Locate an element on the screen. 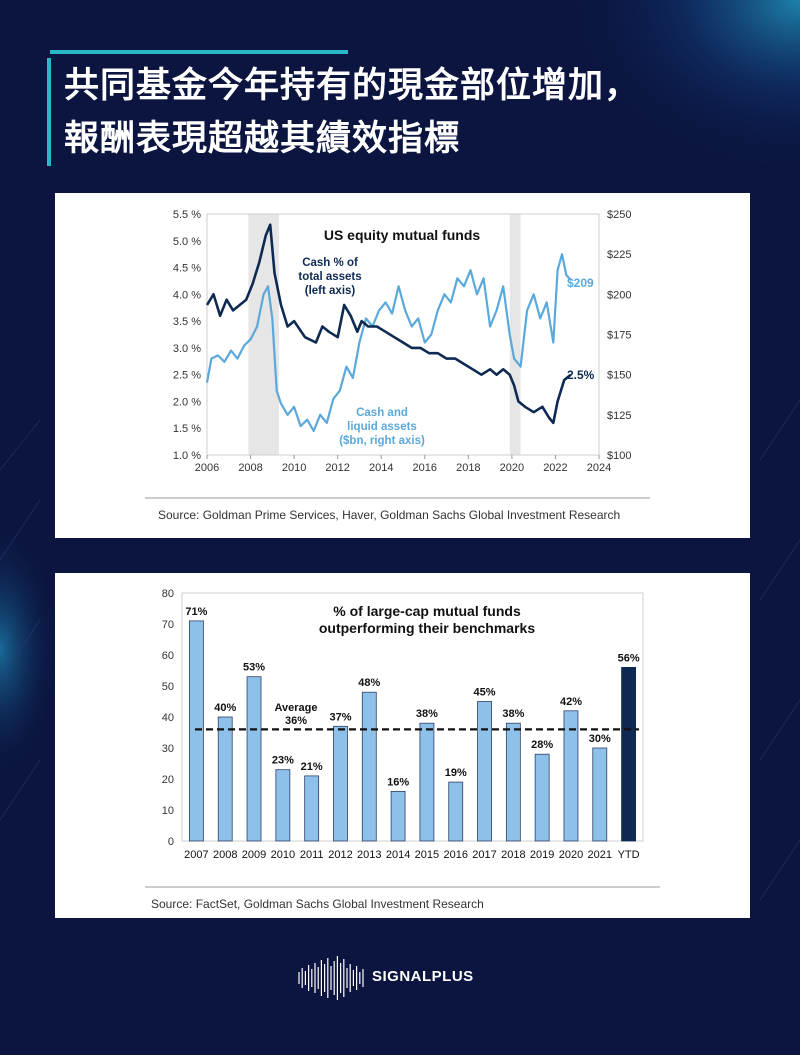  bar-value-label: 28% is located at coordinates (542, 745).